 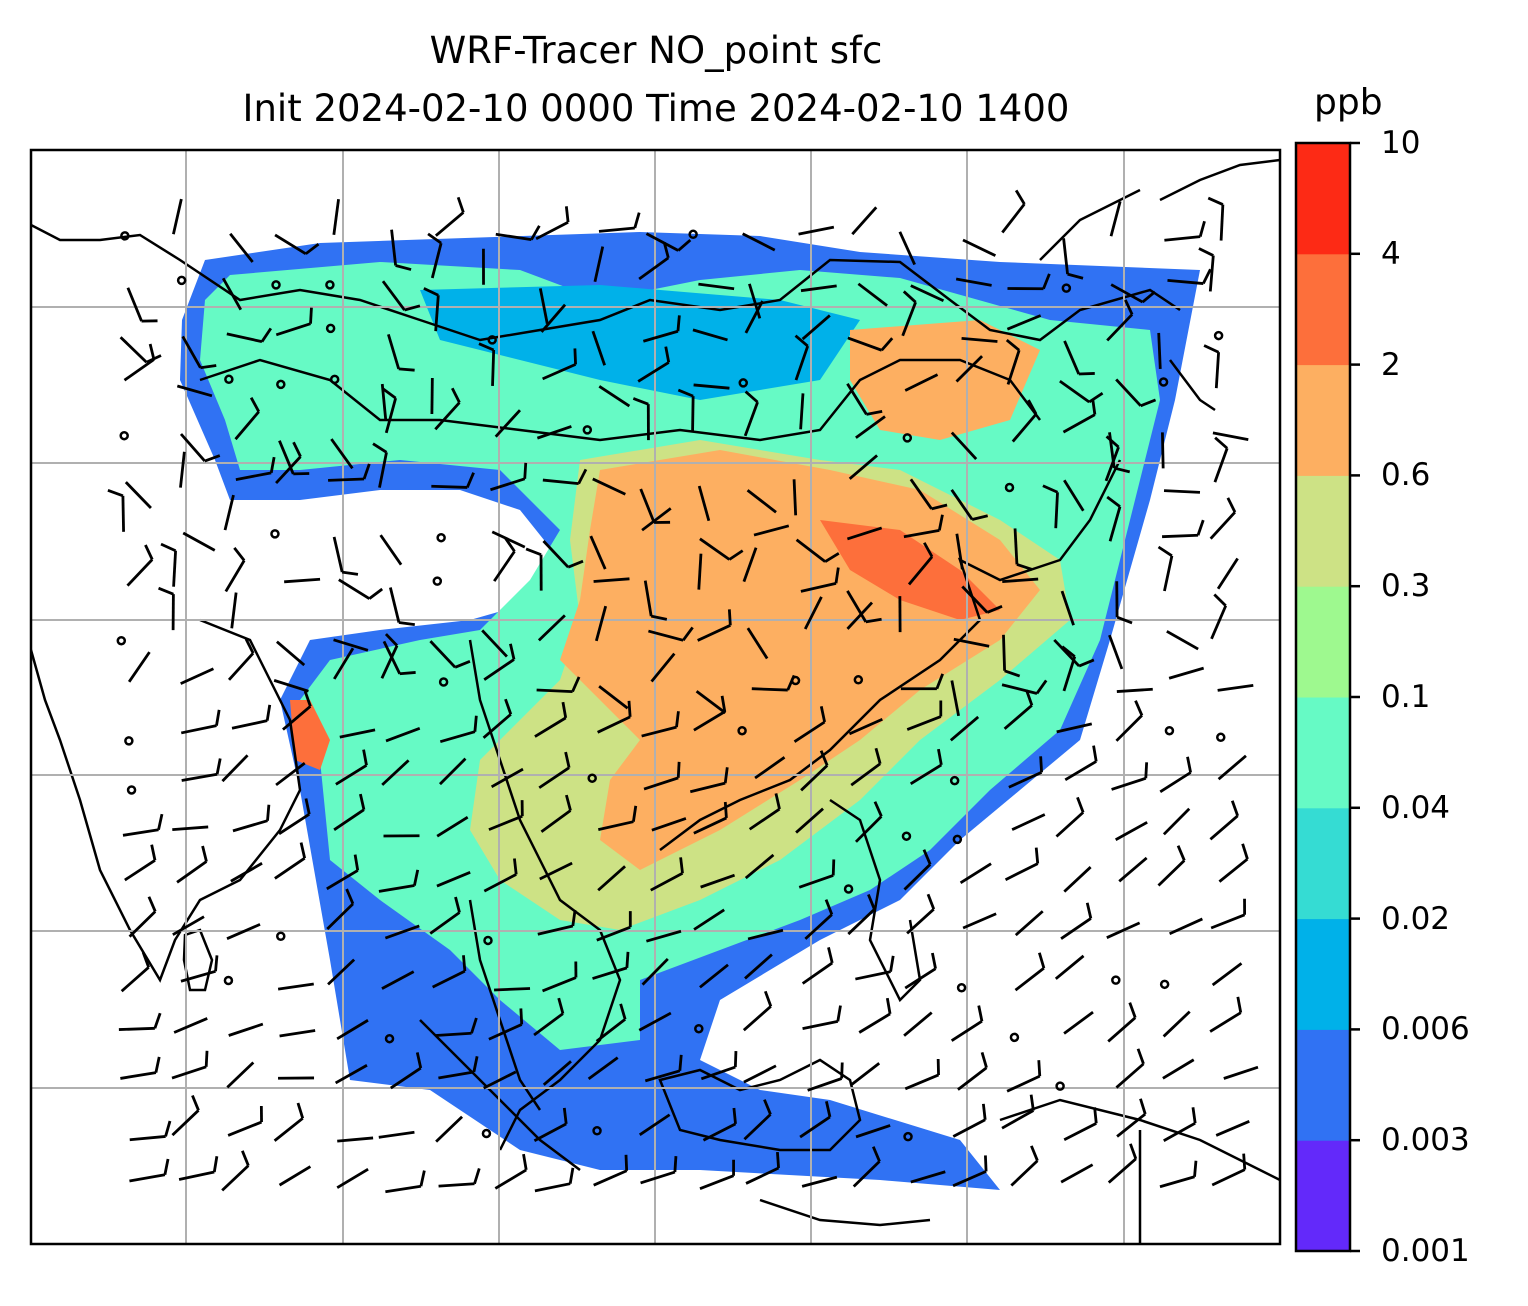 I want to click on map-title-line-1: WRF-Tracer NO_point sfc, so click(x=656, y=50).